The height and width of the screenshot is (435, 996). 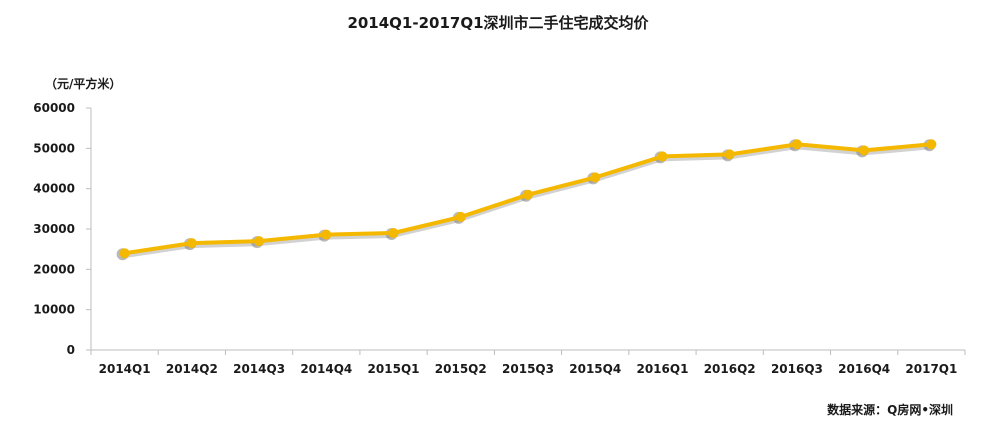 What do you see at coordinates (192, 369) in the screenshot?
I see `x-tick-label: 2014Q2` at bounding box center [192, 369].